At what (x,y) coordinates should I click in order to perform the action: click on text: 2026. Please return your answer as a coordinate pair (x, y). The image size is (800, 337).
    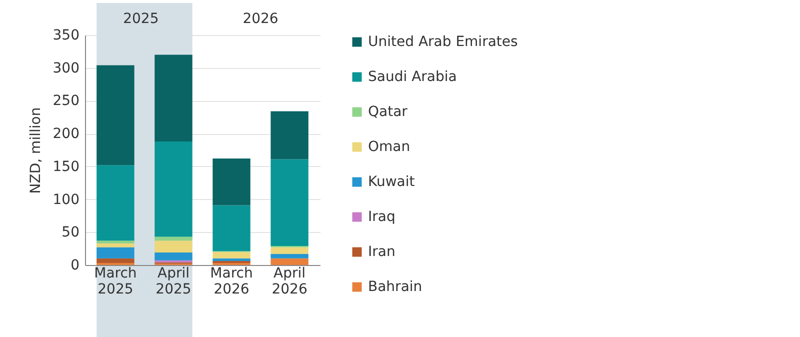
    Looking at the image, I should click on (260, 19).